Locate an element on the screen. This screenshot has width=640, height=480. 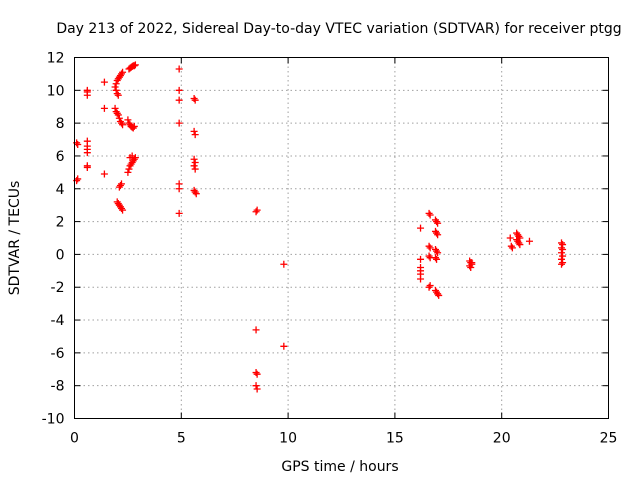
y-tick-labels: -10 -8 -6 -4 -2 0 2 4 6 8 10 12 is located at coordinates (53, 239).